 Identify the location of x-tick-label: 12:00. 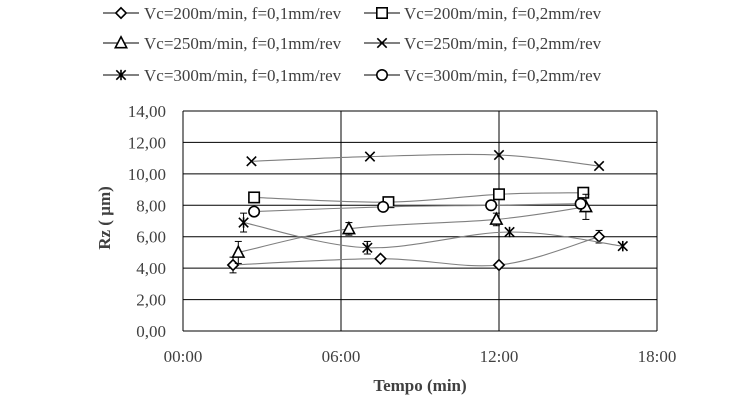
(499, 356).